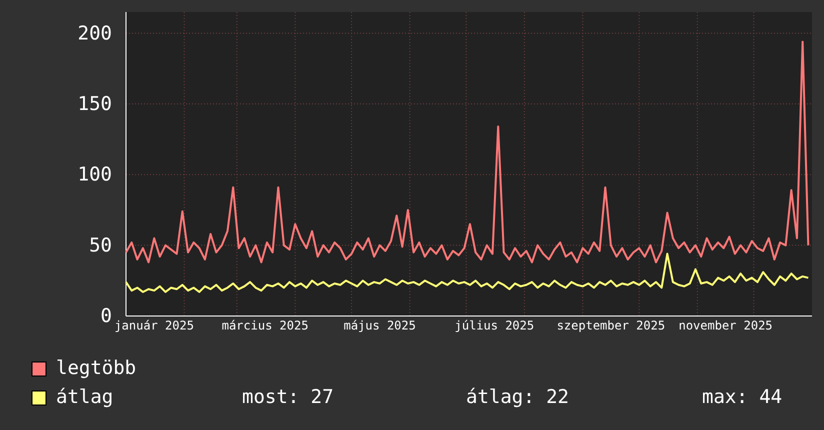  What do you see at coordinates (611, 325) in the screenshot?
I see `x-tick-label: szeptember 2025` at bounding box center [611, 325].